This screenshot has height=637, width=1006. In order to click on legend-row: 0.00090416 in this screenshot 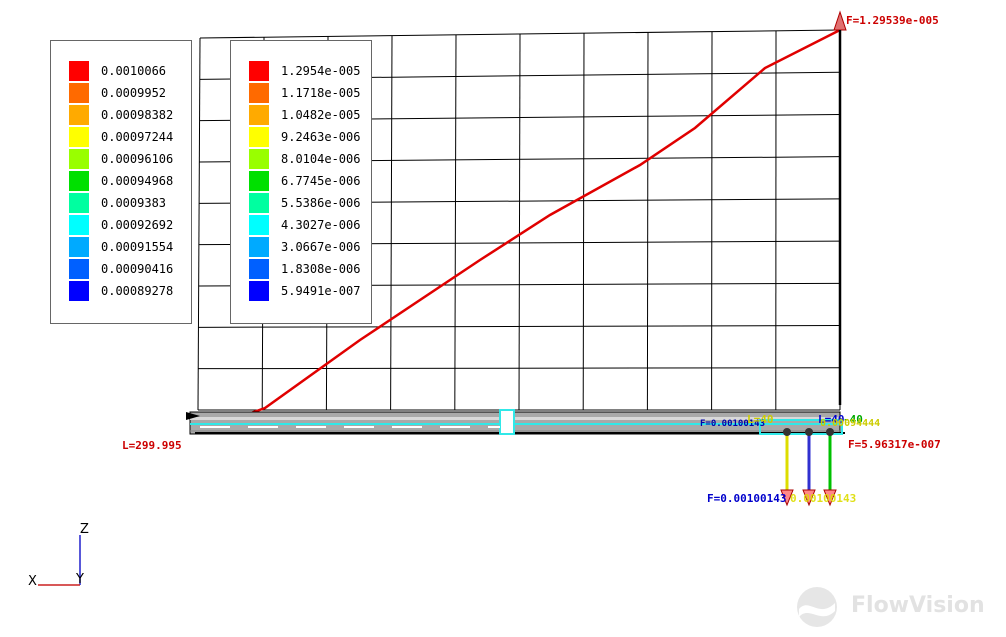, I will do `click(121, 270)`.